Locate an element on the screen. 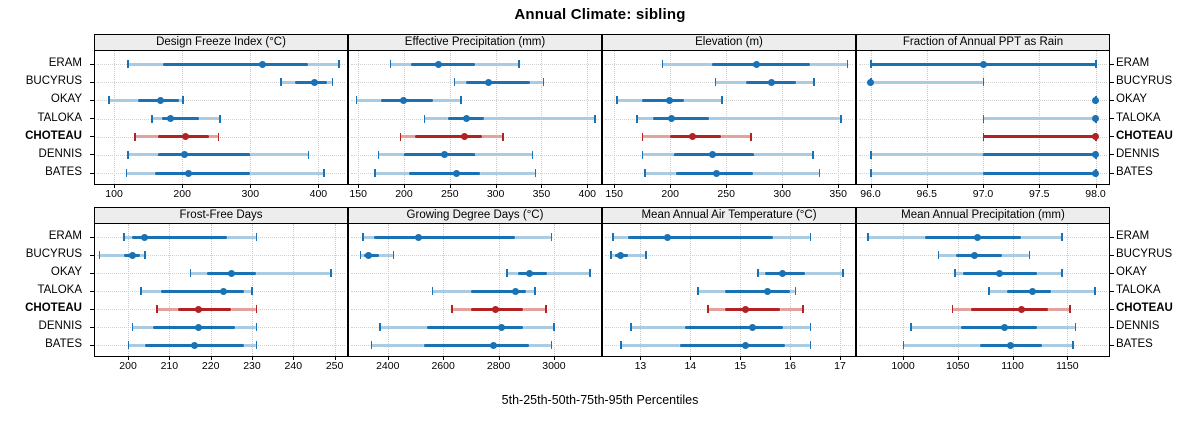  panel-strip-title: Mean Annual Precipitation (mm) is located at coordinates (983, 215).